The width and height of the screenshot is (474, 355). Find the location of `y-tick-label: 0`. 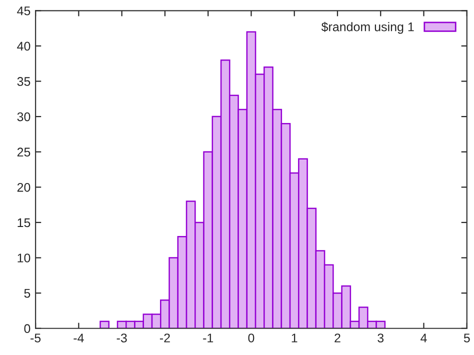

y-tick-label: 0 is located at coordinates (27, 329).